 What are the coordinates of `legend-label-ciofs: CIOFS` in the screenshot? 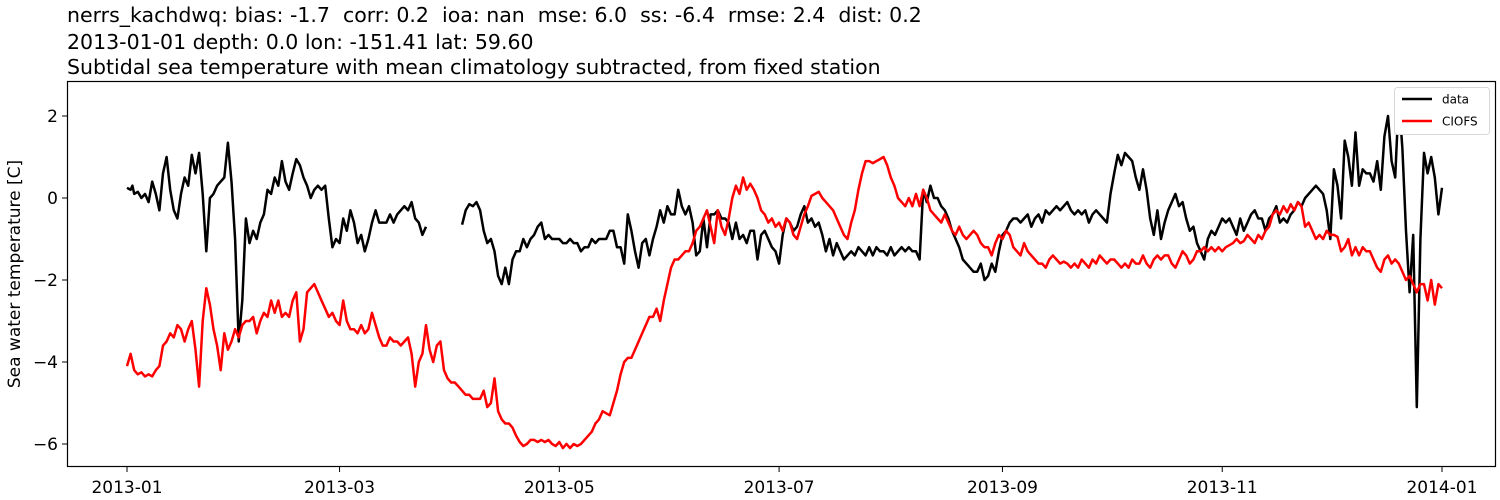 It's located at (1460, 122).